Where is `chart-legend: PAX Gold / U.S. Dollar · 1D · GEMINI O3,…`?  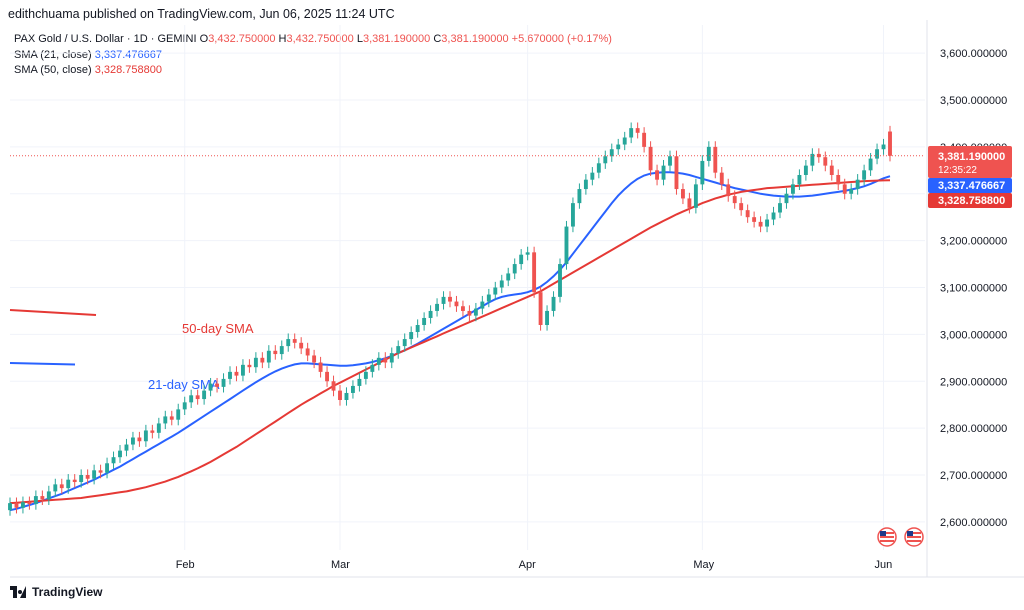 chart-legend: PAX Gold / U.S. Dollar · 1D · GEMINI O3,… is located at coordinates (313, 55).